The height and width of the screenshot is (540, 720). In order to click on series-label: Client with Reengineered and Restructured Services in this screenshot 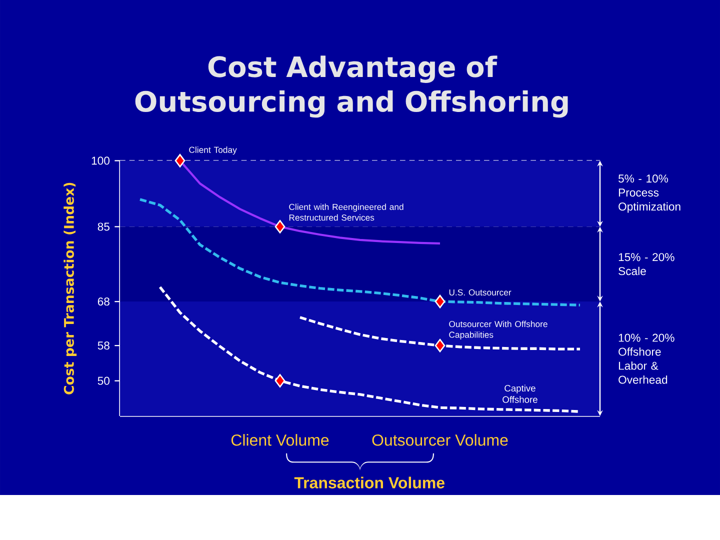, I will do `click(346, 212)`.